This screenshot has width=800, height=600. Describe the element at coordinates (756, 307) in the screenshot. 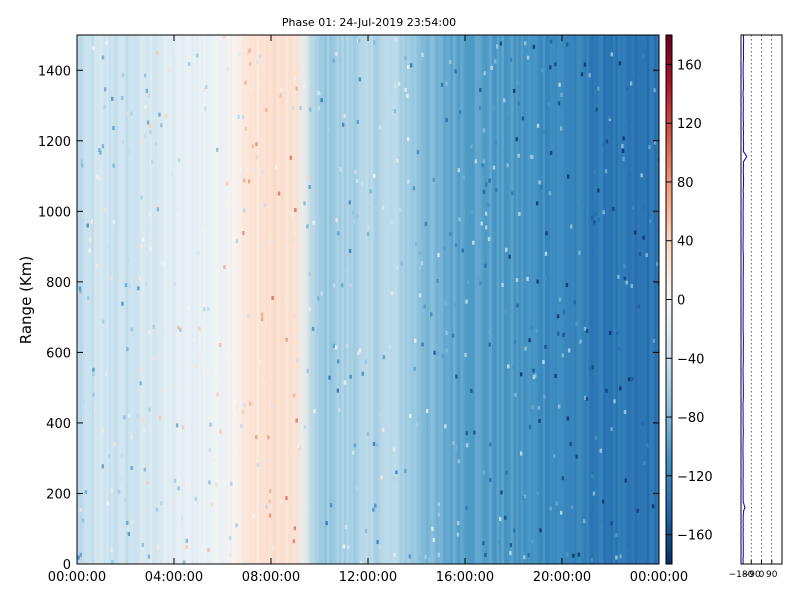

I see `profile-plot: −180−900 90` at that location.